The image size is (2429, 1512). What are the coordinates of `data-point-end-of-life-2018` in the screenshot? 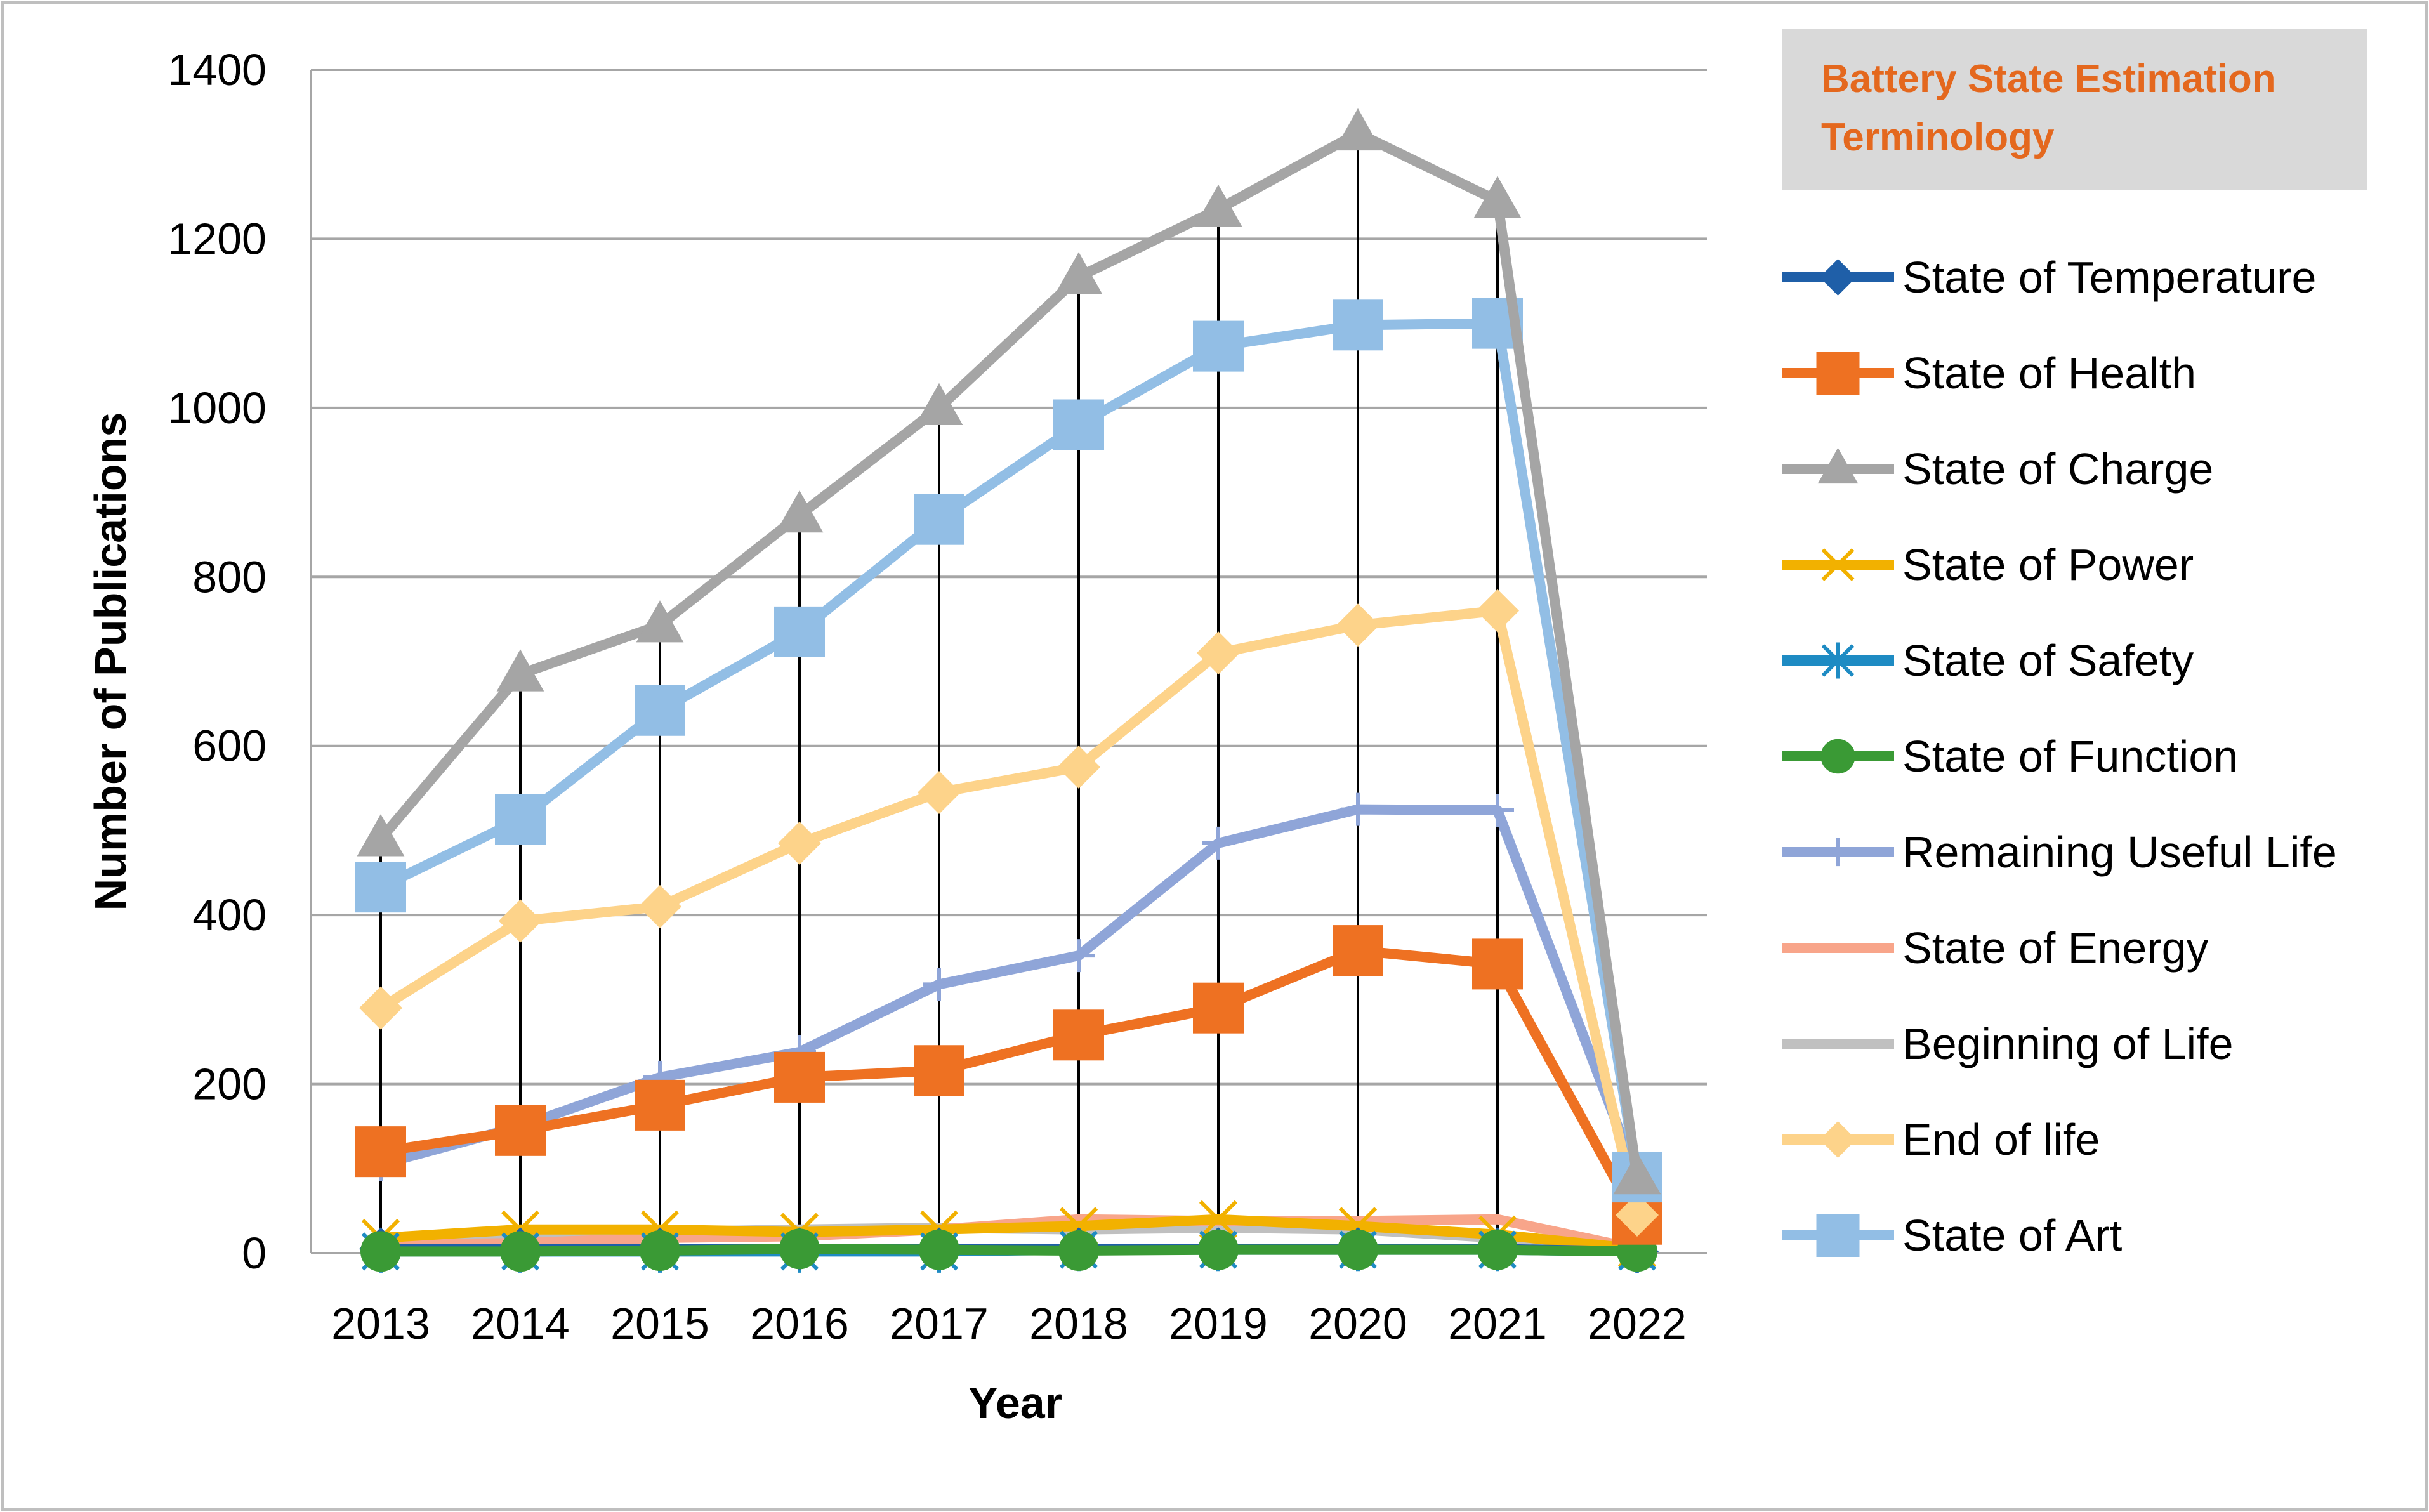 It's located at (1078, 768).